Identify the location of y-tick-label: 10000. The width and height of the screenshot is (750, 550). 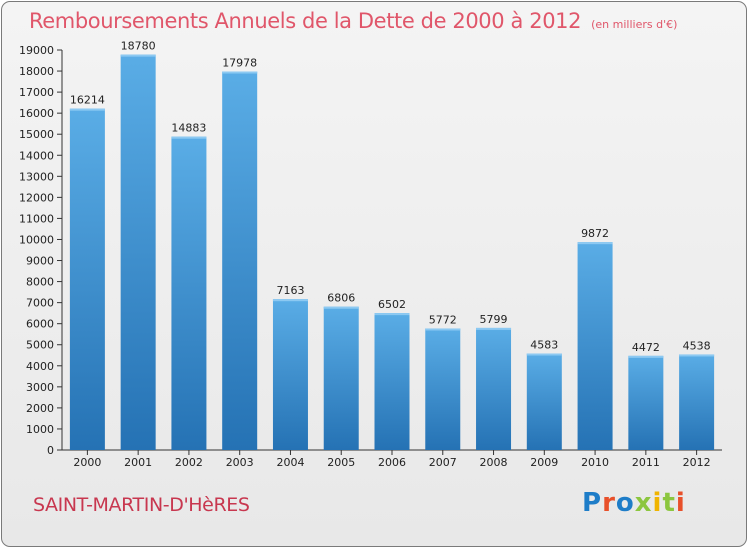
(36, 239).